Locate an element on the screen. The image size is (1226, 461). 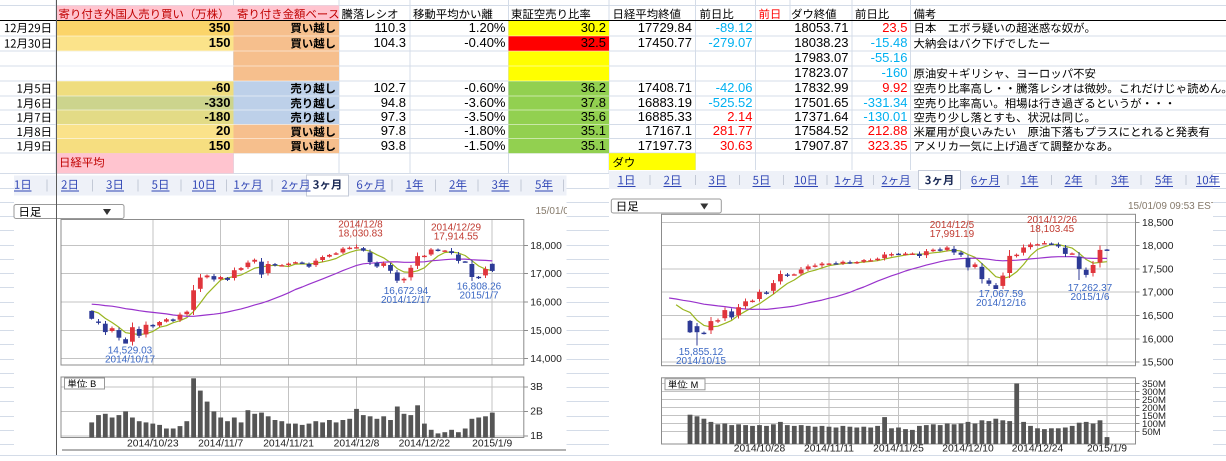
svg-text: 2014/11/7 is located at coordinates (220, 444).